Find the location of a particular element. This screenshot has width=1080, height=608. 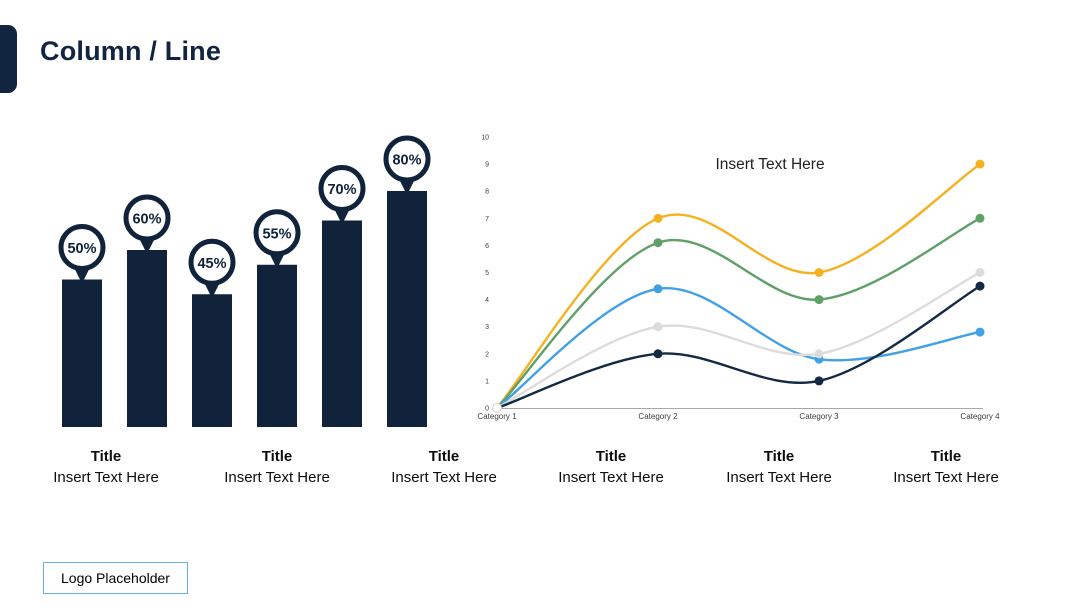

bar-value-label: 80% is located at coordinates (406, 161).